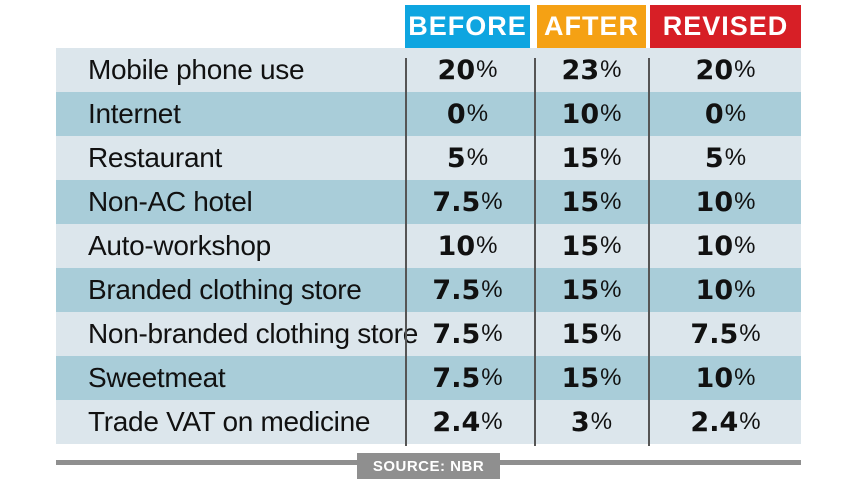 The height and width of the screenshot is (484, 860). I want to click on rate-value: 5, so click(456, 158).